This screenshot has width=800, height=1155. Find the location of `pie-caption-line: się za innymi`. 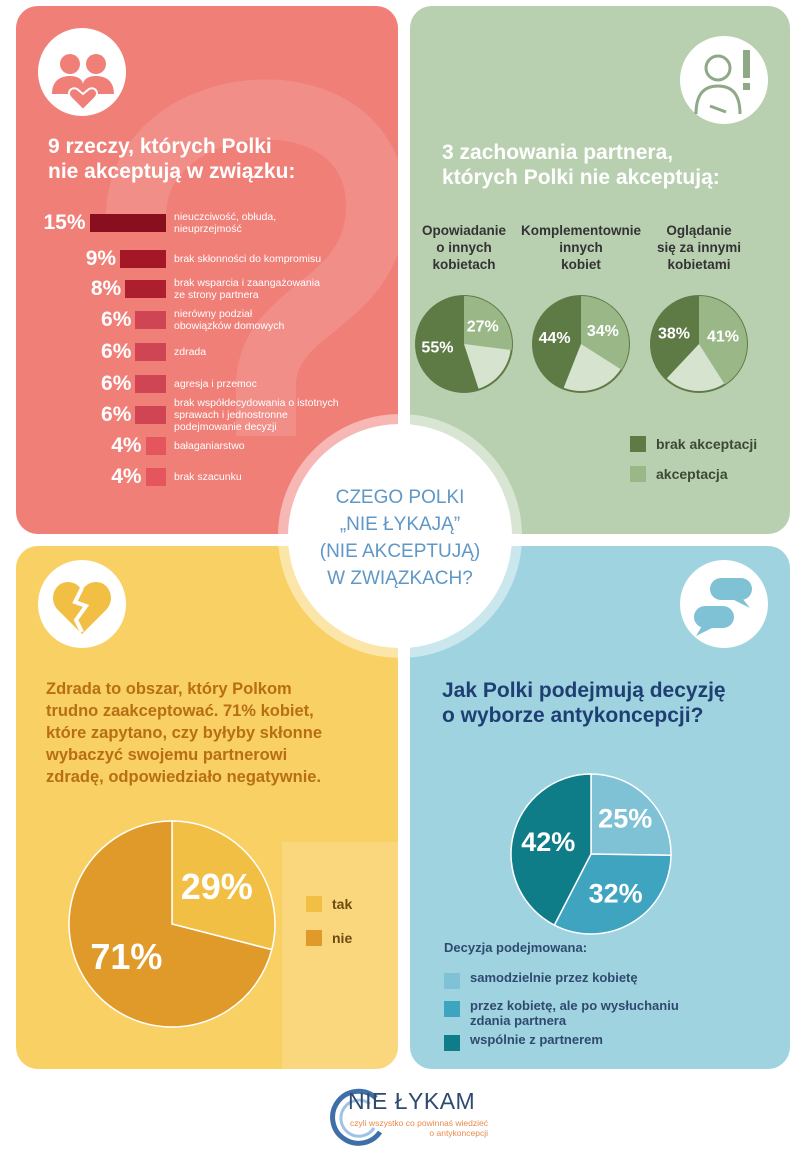

pie-caption-line: się za innymi is located at coordinates (699, 247).